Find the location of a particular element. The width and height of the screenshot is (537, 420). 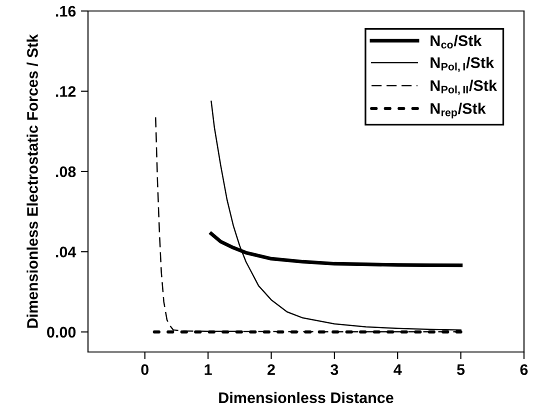

y-tick-label: .16 is located at coordinates (66, 11).